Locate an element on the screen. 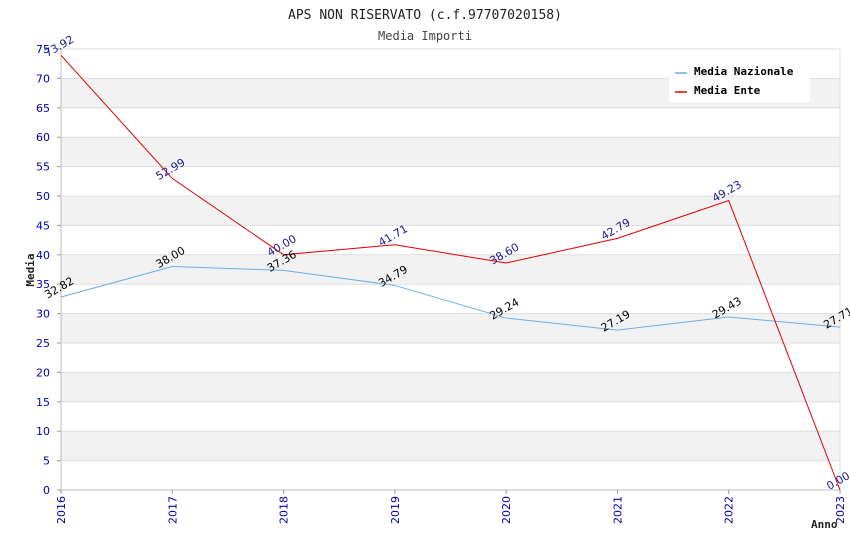 Image resolution: width=850 pixels, height=550 pixels. legend-box is located at coordinates (739, 81).